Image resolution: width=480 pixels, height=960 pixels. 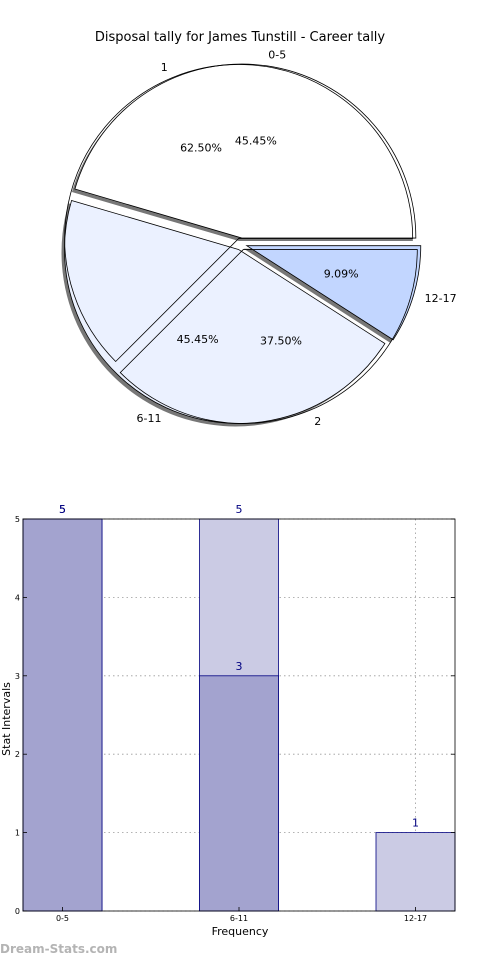 I want to click on bar-value-label: 3, so click(x=239, y=666).